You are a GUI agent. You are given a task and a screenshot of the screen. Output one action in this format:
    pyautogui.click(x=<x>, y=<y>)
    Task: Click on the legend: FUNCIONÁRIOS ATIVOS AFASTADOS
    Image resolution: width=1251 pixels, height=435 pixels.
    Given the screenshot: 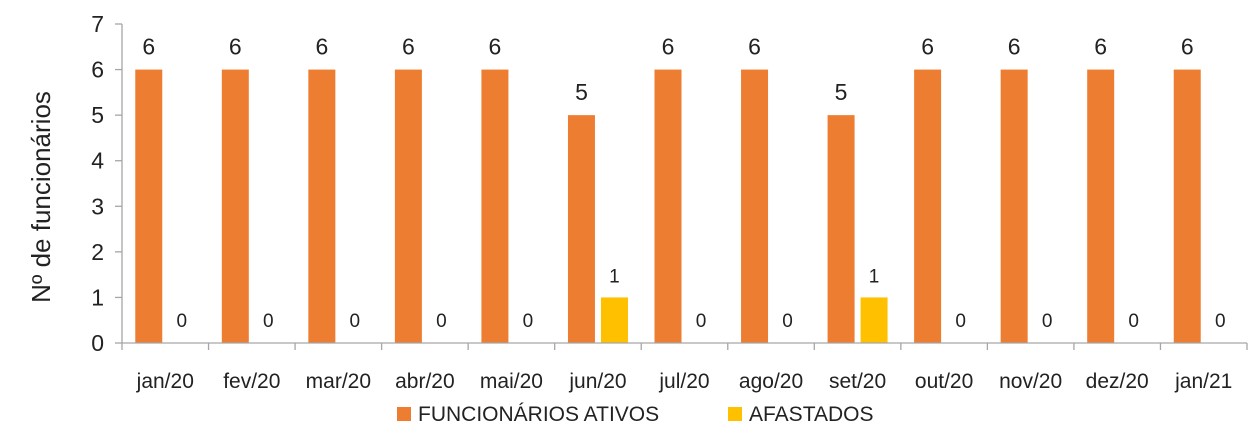 What is the action you would take?
    pyautogui.click(x=635, y=414)
    